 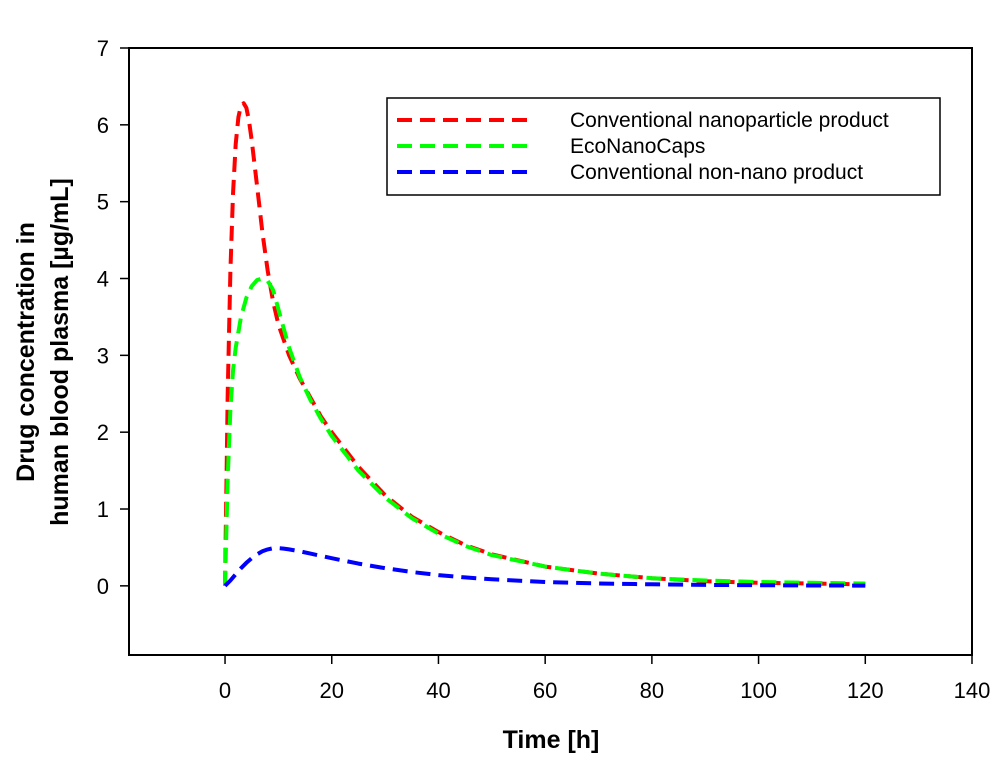 I want to click on x-tick-label: 0, so click(x=225, y=690).